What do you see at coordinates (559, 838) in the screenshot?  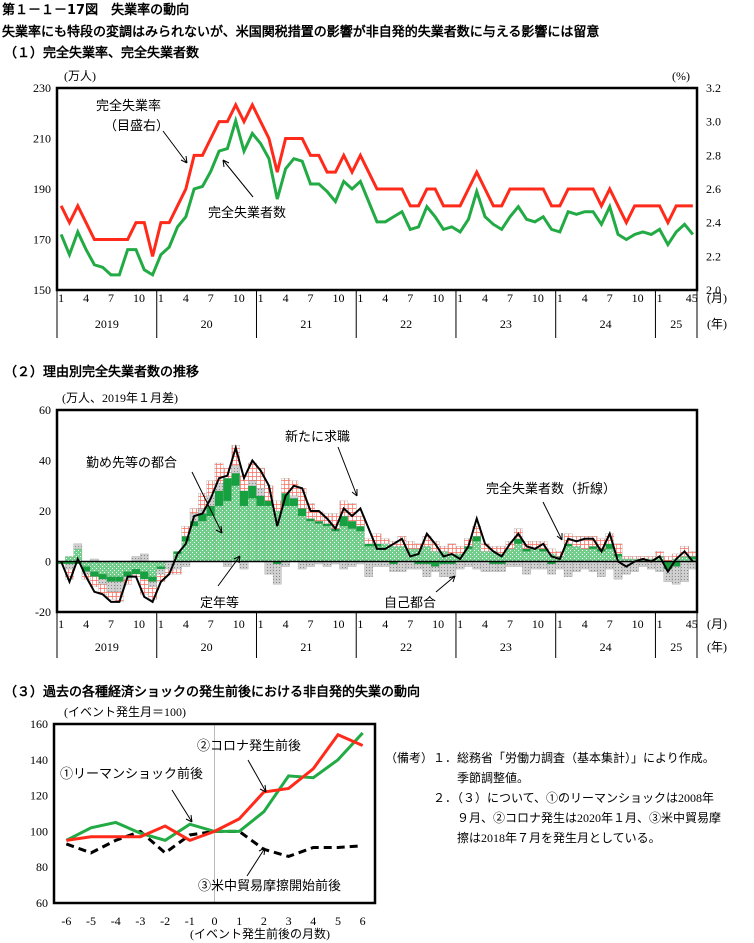 I see `notes-line-5: 擦は2018年７月を発生月としている。` at bounding box center [559, 838].